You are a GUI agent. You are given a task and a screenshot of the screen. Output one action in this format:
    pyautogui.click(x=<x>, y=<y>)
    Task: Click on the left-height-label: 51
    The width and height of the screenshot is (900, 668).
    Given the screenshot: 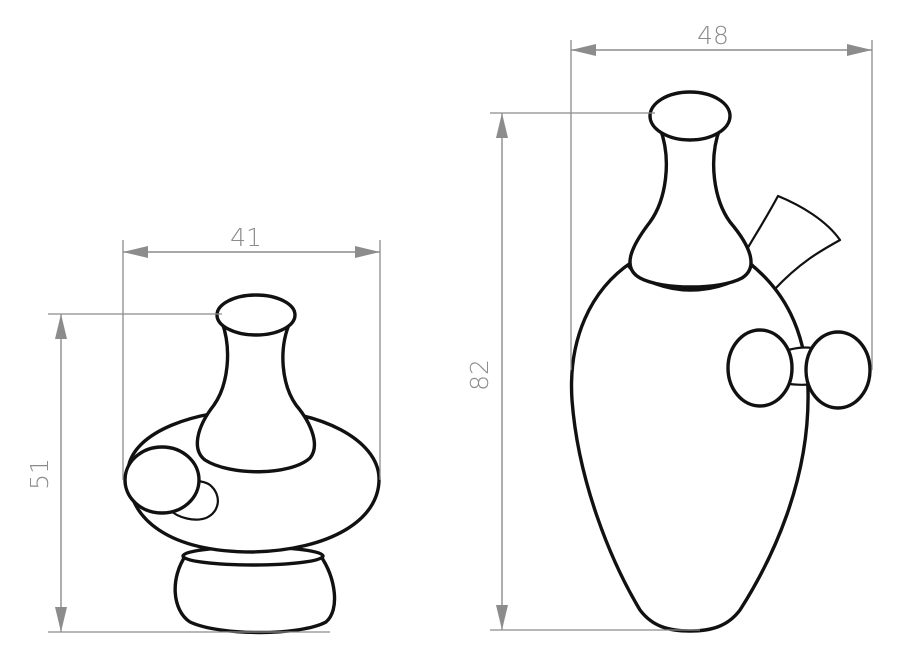 What is the action you would take?
    pyautogui.click(x=39, y=474)
    